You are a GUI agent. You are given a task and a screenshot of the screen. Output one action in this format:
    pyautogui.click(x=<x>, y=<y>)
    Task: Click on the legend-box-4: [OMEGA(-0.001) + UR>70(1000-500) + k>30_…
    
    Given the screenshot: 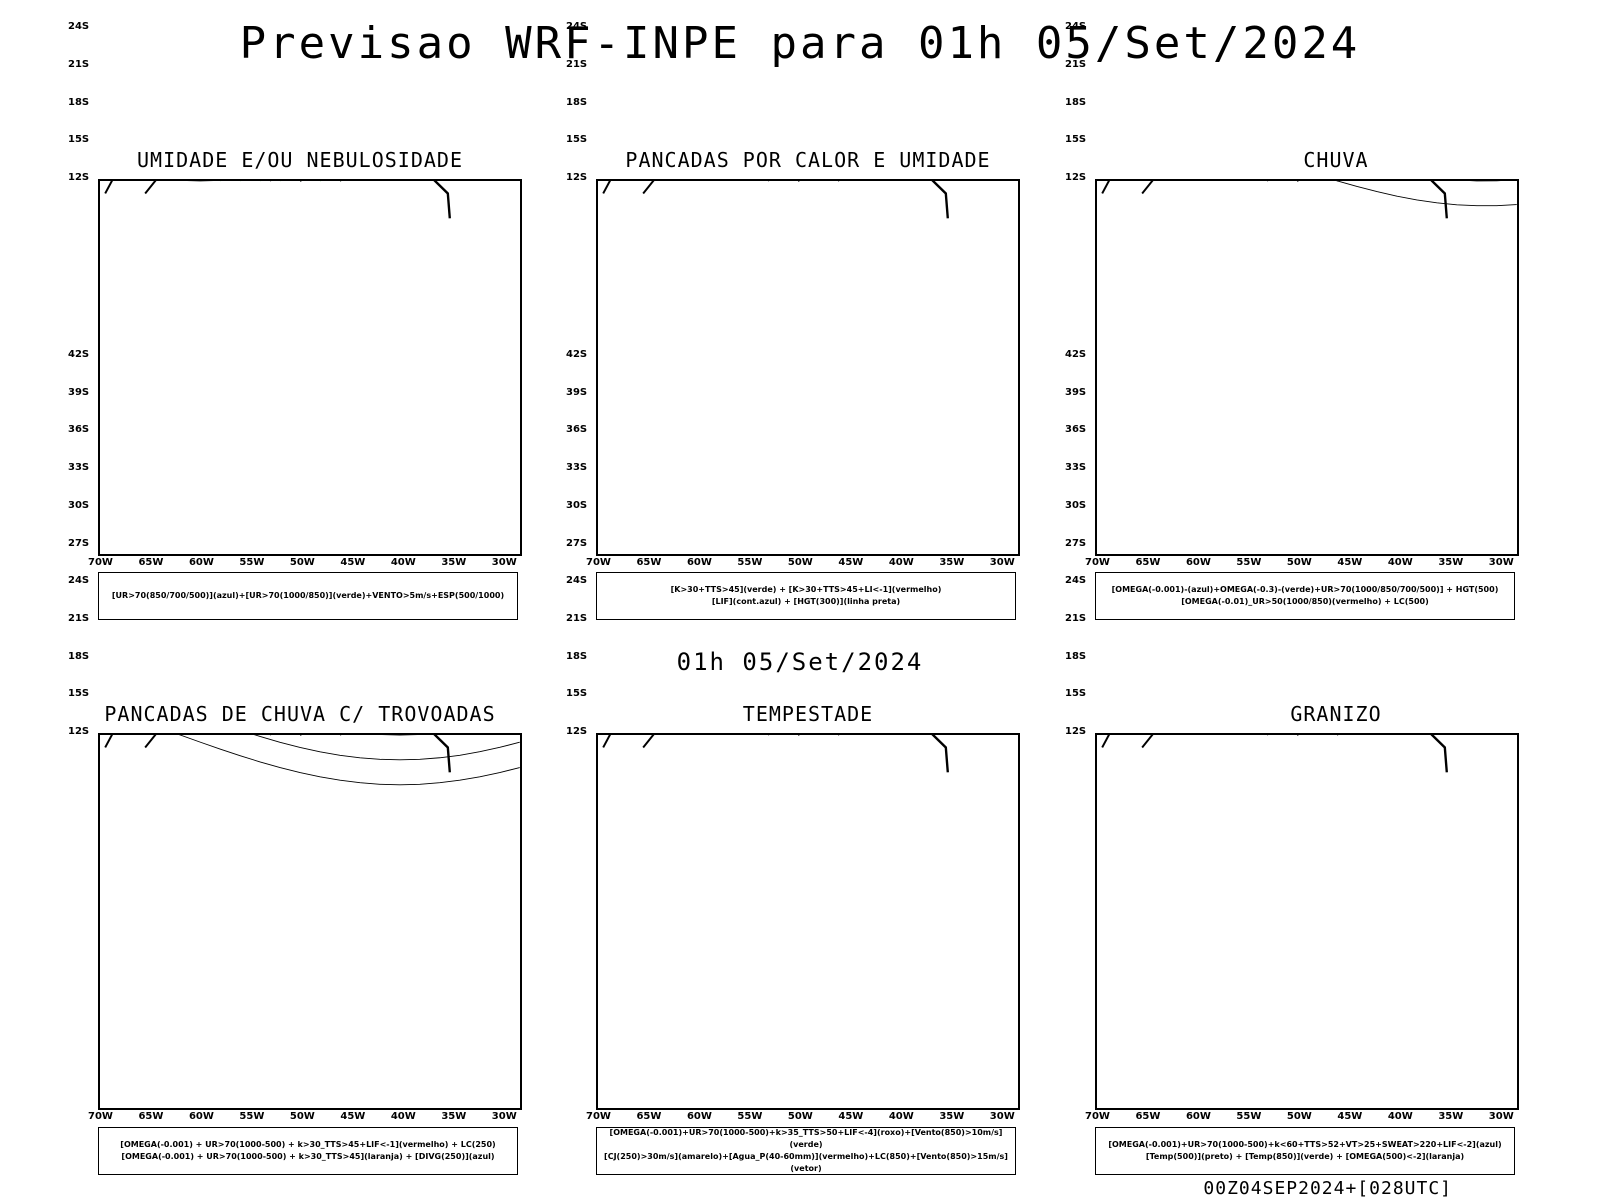 What is the action you would take?
    pyautogui.click(x=308, y=1151)
    